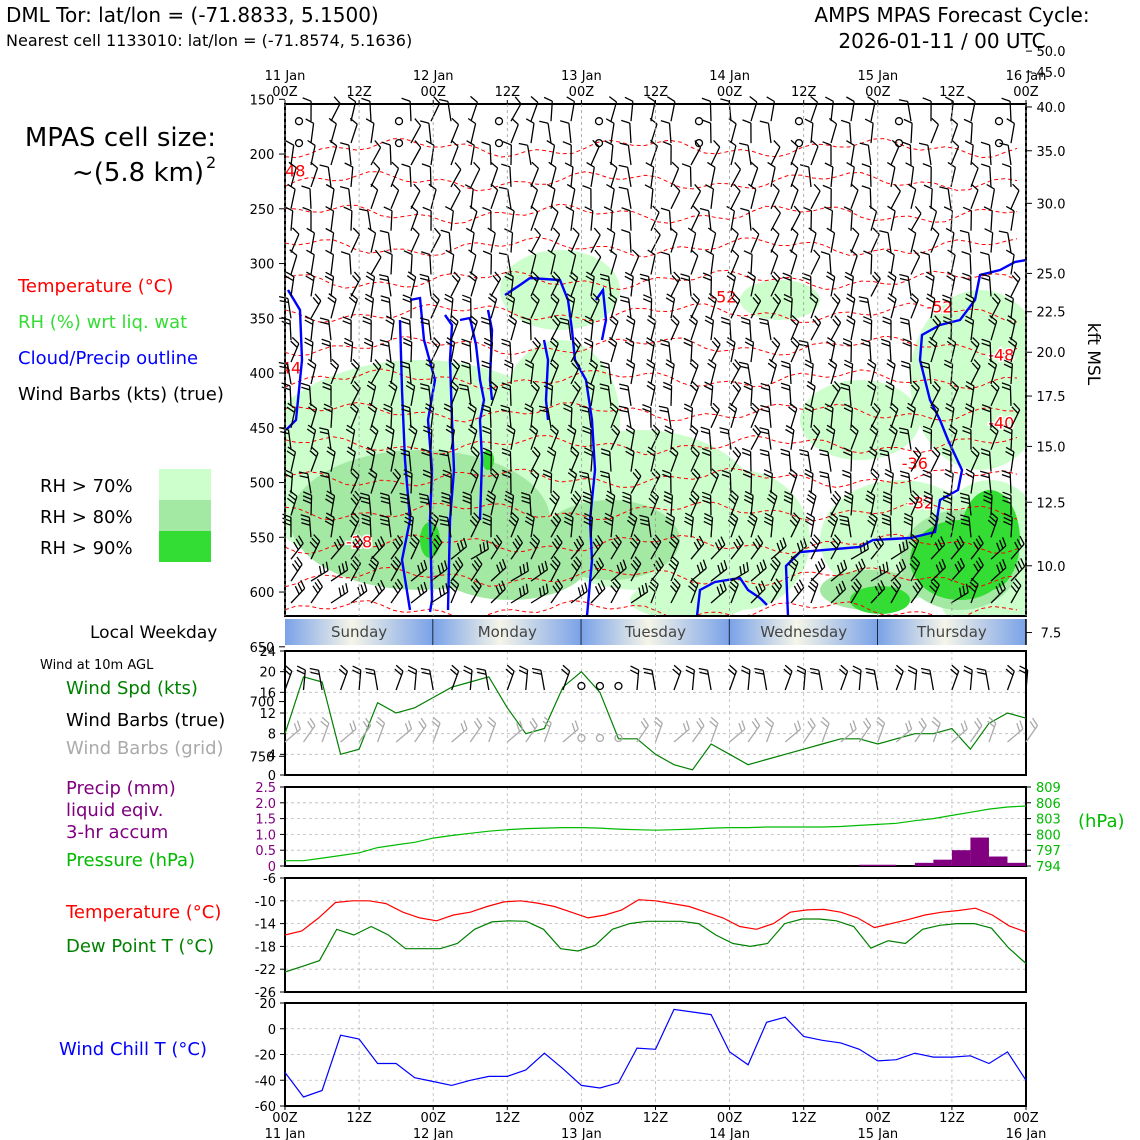 Image resolution: width=1140 pixels, height=1140 pixels. Describe the element at coordinates (952, 92) in the screenshot. I see `top-hour-label-9: 12Z` at that location.